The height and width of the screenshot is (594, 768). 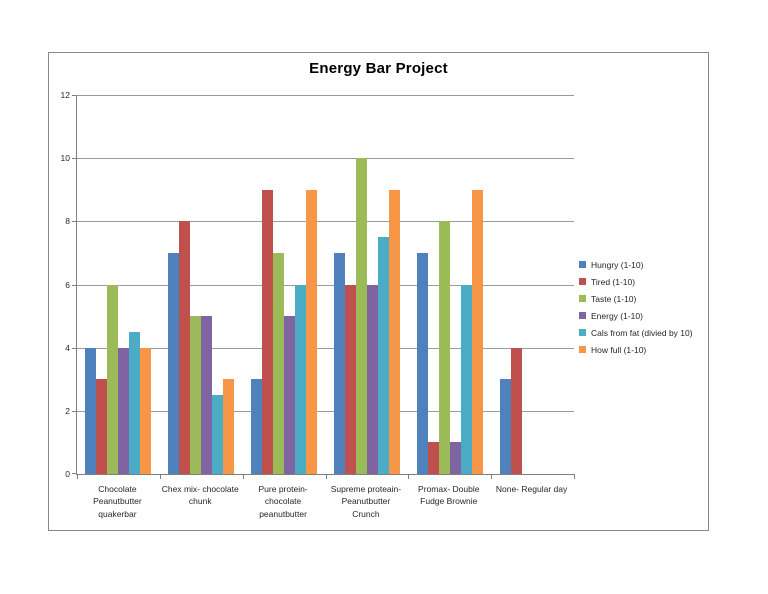 I want to click on bar-cals-c2, so click(x=218, y=434).